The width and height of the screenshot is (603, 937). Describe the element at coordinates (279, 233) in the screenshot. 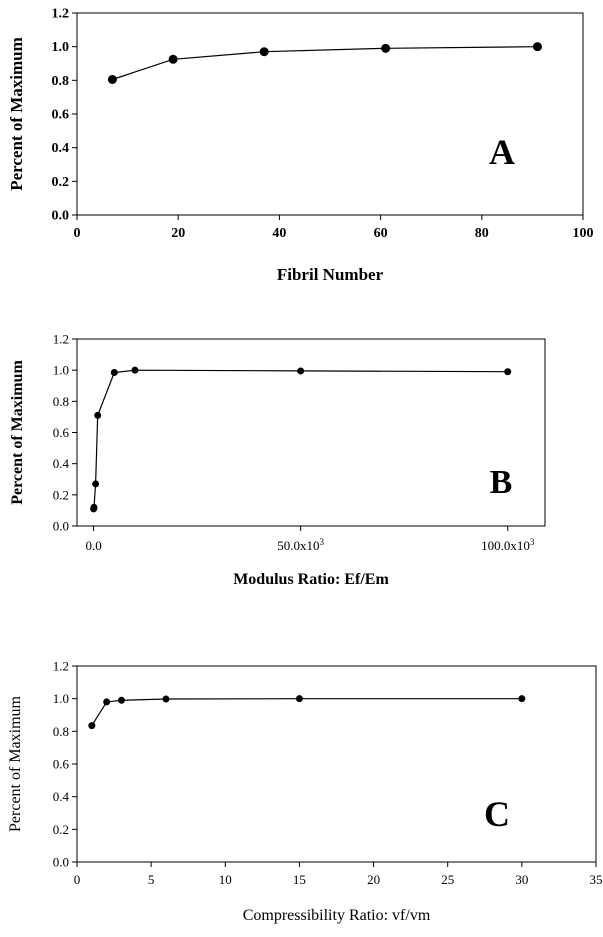

I see `x-tick-label: 40` at that location.